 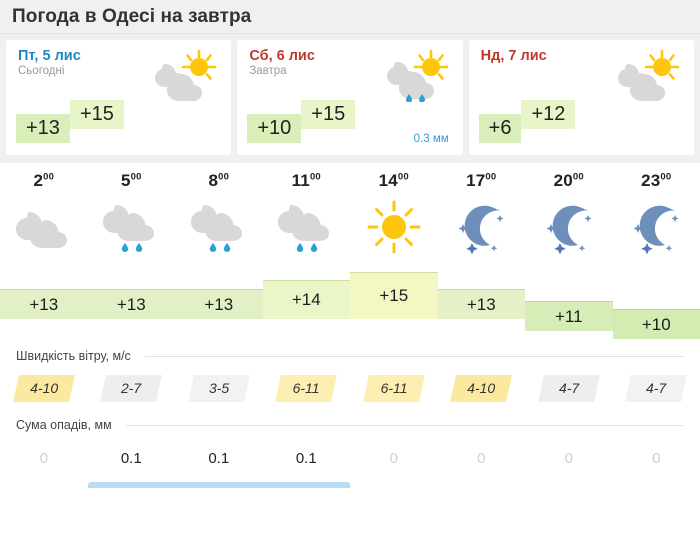 What do you see at coordinates (64, 425) in the screenshot?
I see `precipitation-section-label: Сума опадів, мм` at bounding box center [64, 425].